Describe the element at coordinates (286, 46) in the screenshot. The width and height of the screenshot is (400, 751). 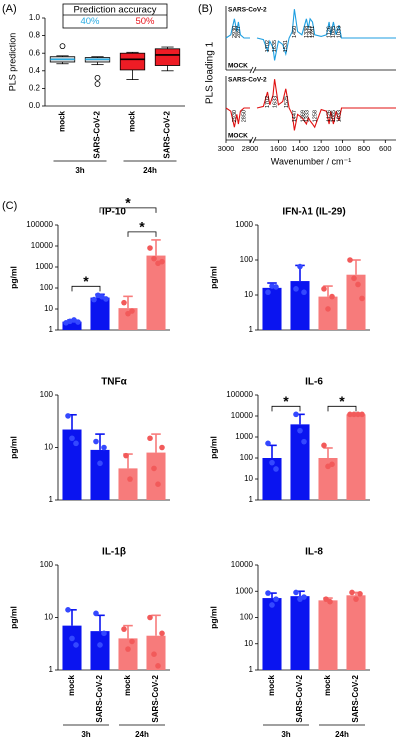
I see `peak-label: 1531` at that location.